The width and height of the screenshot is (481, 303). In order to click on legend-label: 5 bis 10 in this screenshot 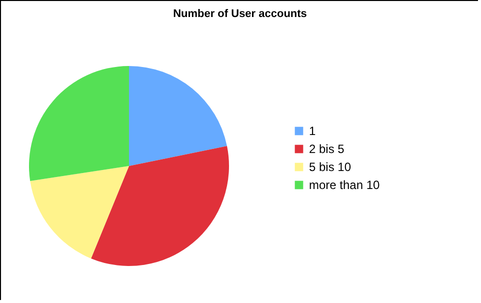, I will do `click(330, 167)`.